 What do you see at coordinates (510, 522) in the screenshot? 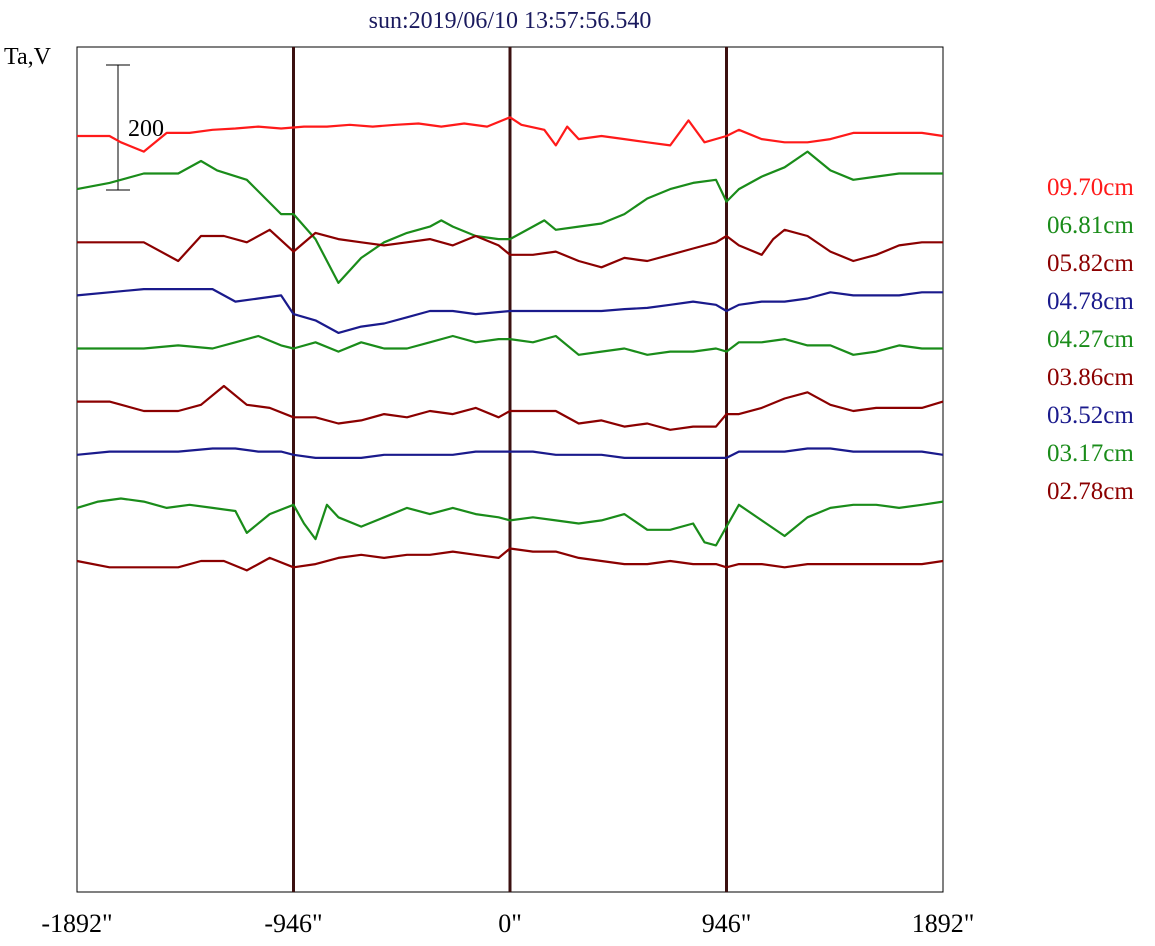
I see `series-line-03.17cm` at bounding box center [510, 522].